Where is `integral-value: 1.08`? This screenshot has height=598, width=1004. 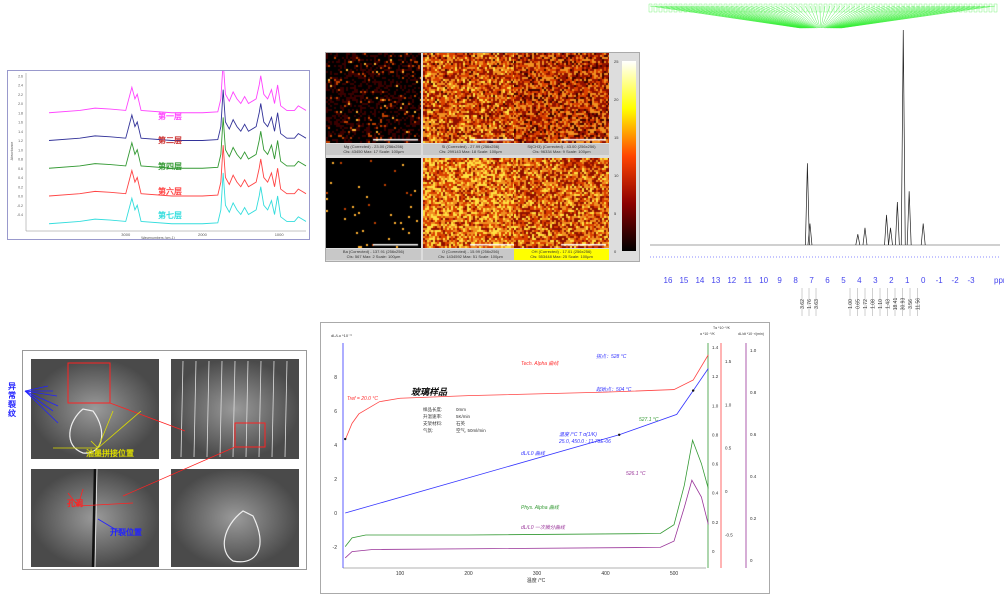
integral-value: 1.08 is located at coordinates (874, 304).